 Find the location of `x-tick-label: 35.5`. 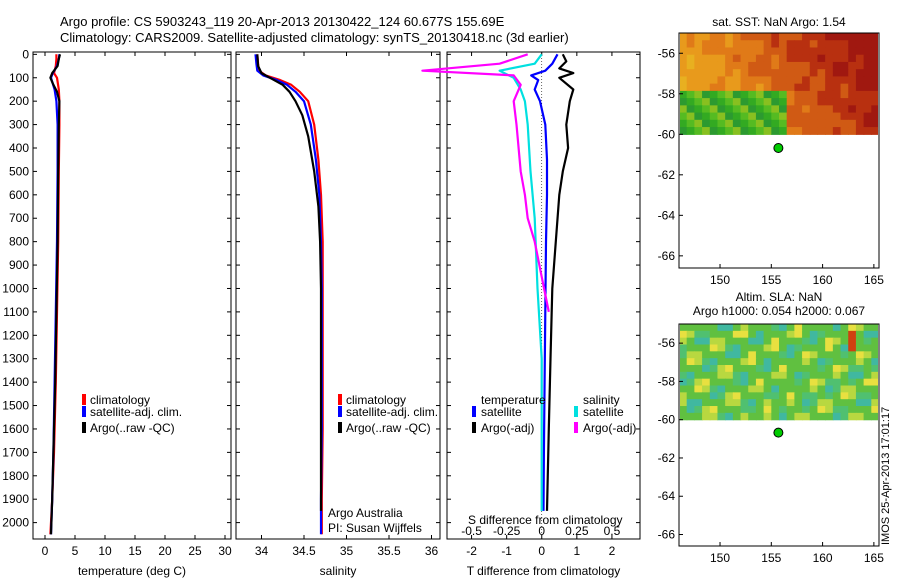

x-tick-label: 35.5 is located at coordinates (389, 551).